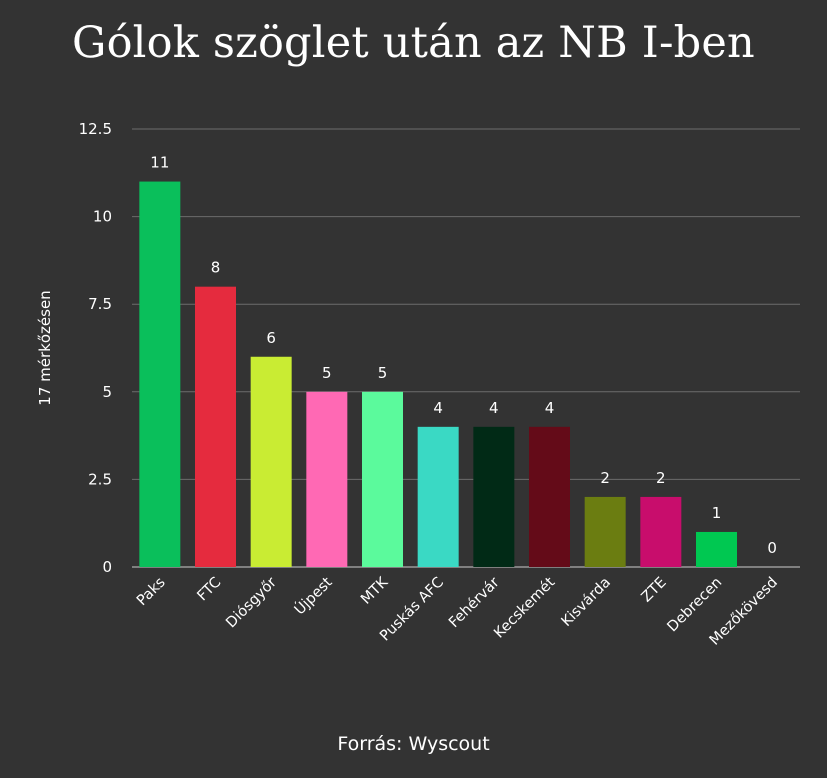 The height and width of the screenshot is (778, 827). What do you see at coordinates (374, 590) in the screenshot?
I see `category-label-4: MTK` at bounding box center [374, 590].